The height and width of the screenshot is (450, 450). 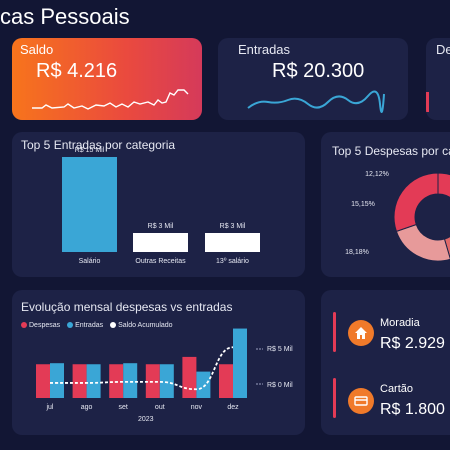 I want to click on evol-bar-entradas-set, so click(x=130, y=380).